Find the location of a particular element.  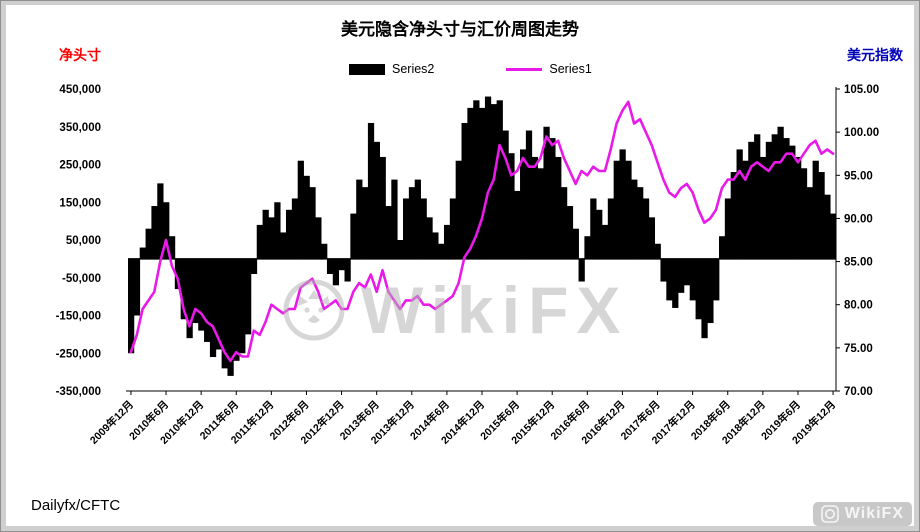

x-axis-tick-label: 2009年12月 is located at coordinates (111, 422).